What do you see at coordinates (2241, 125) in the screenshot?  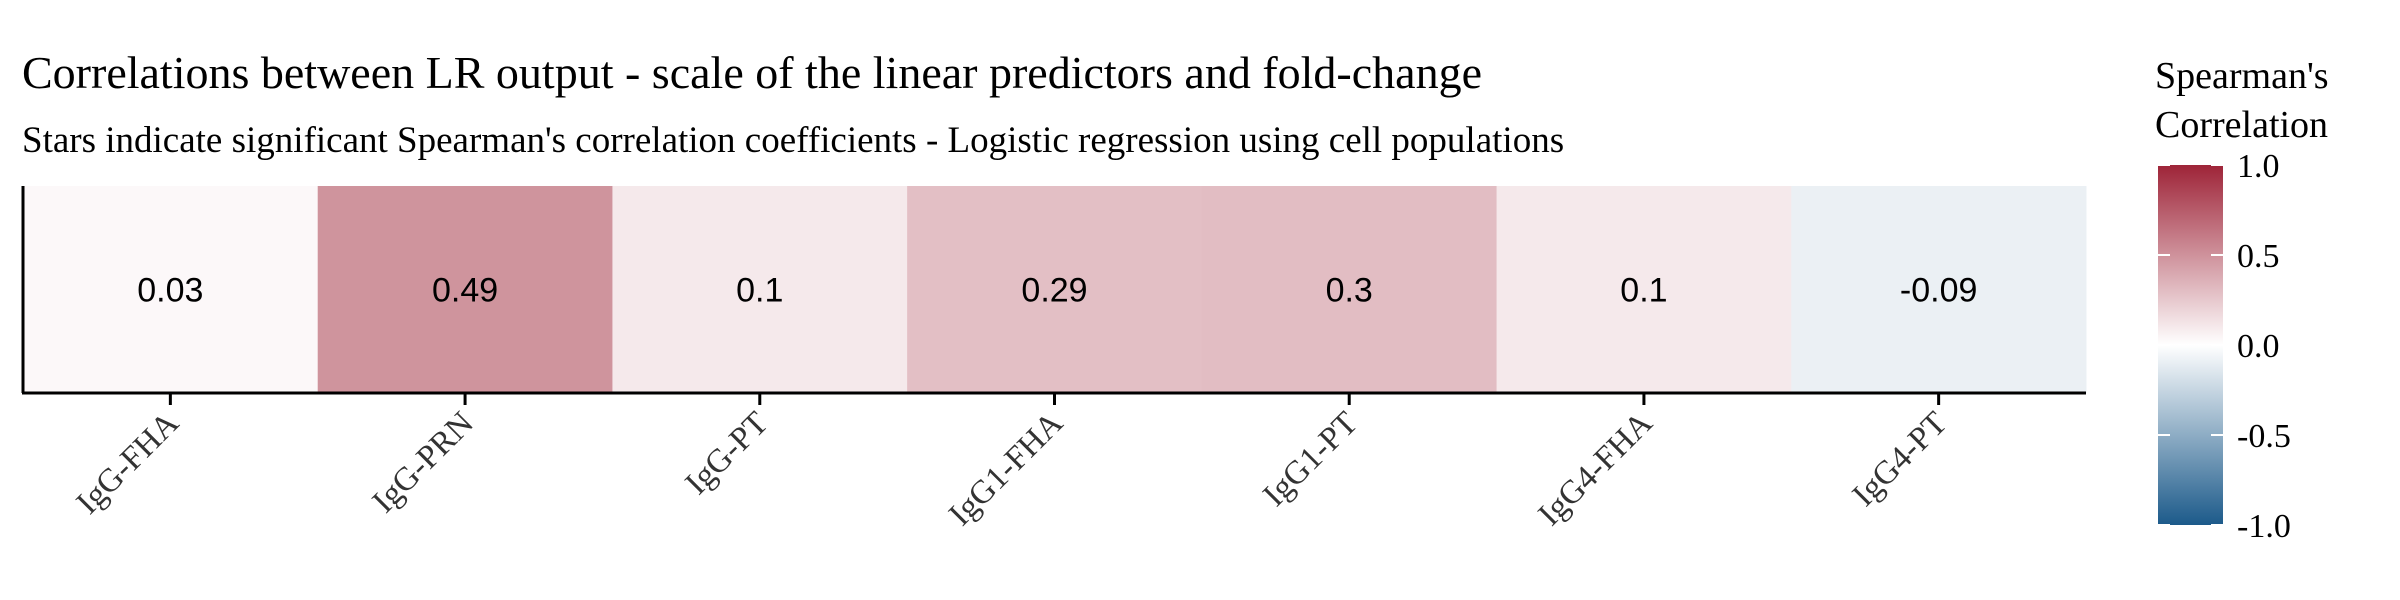 I see `legend-title-line2: Correlation` at bounding box center [2241, 125].